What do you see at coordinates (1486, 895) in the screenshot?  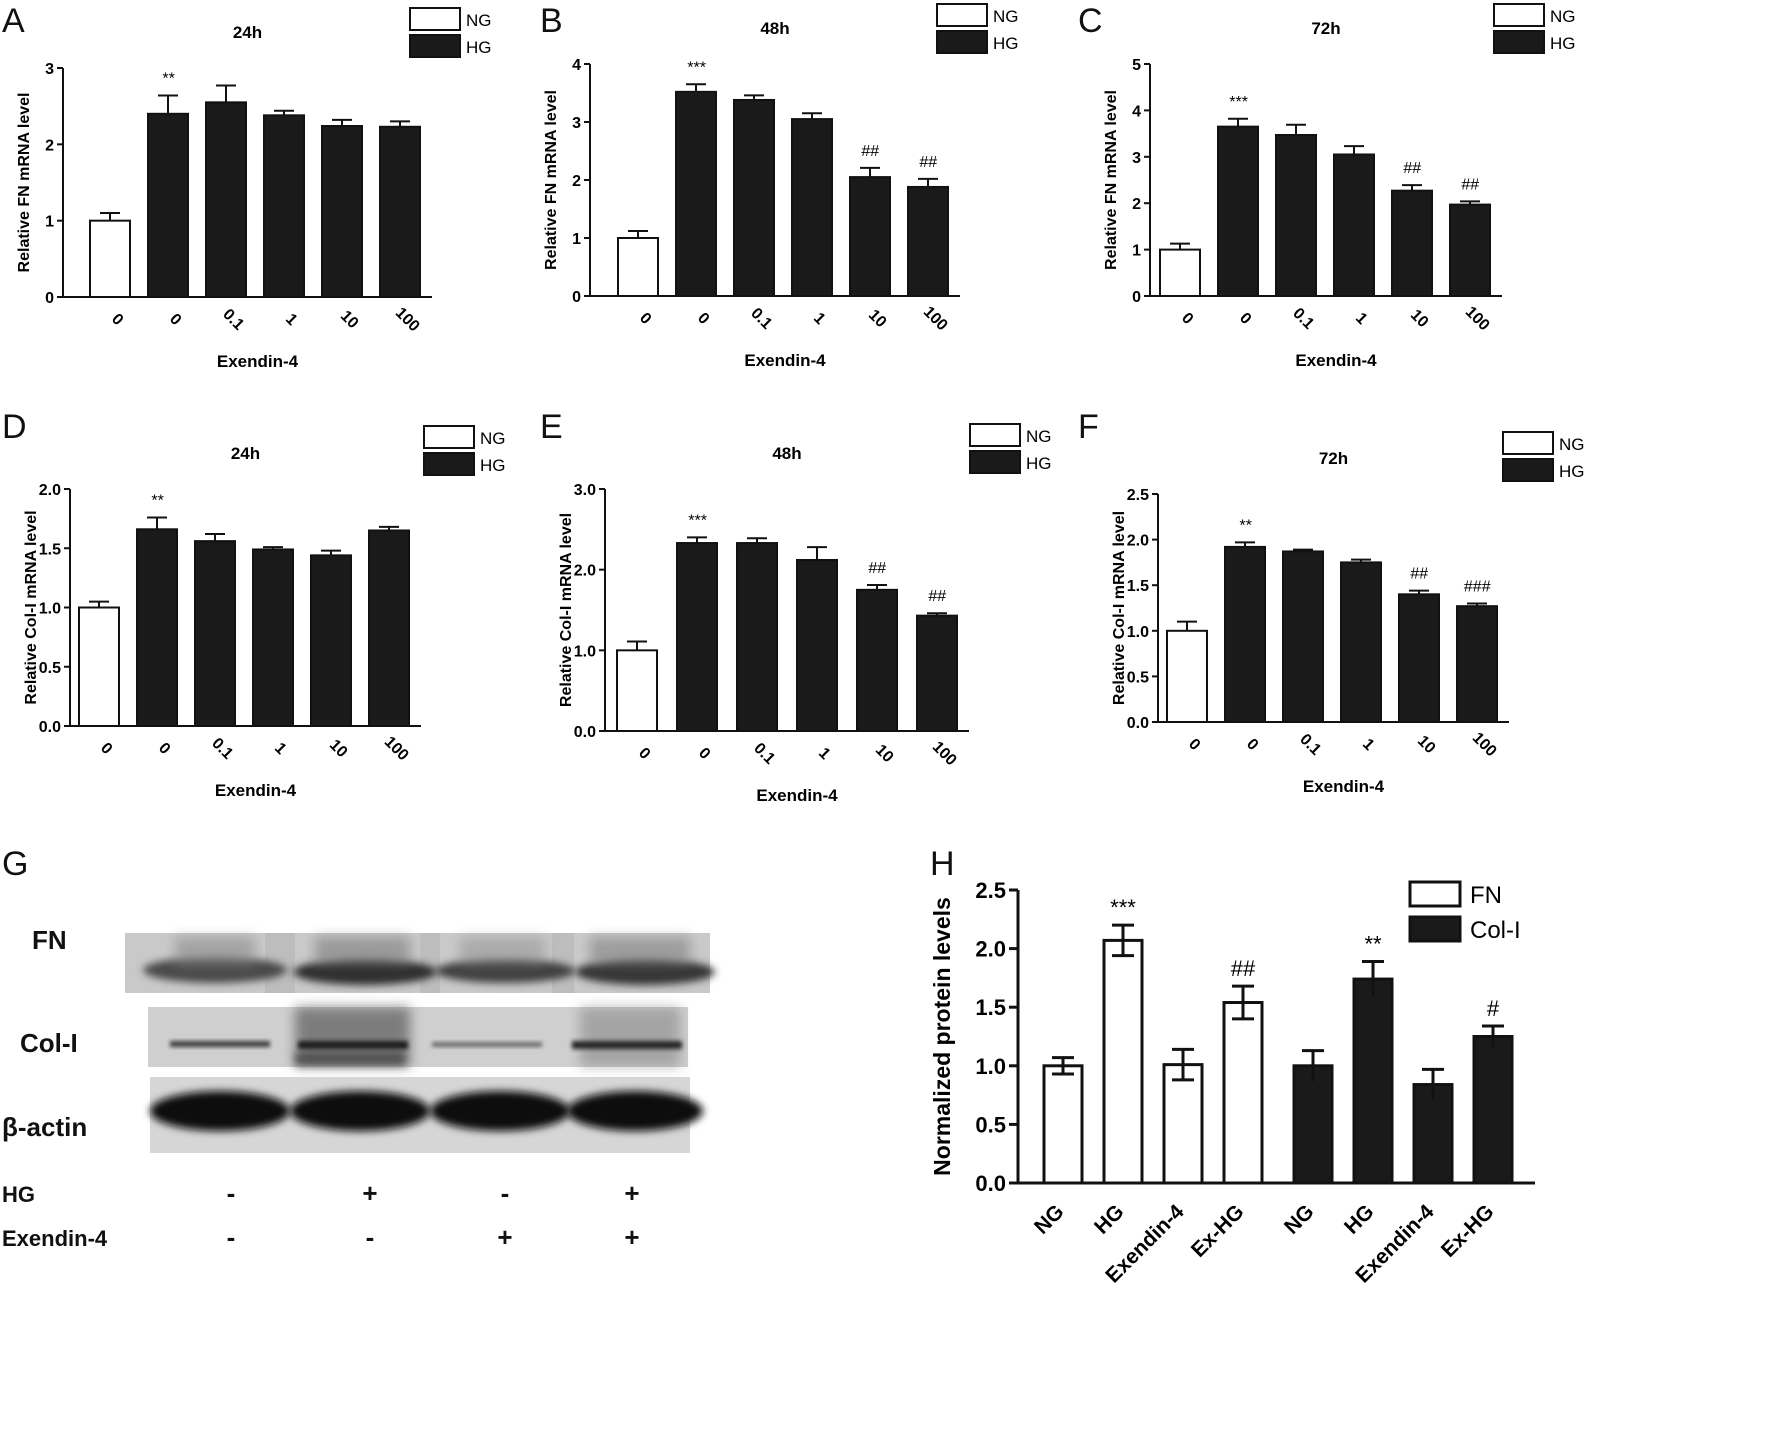 I see `legend-label: FN` at bounding box center [1486, 895].